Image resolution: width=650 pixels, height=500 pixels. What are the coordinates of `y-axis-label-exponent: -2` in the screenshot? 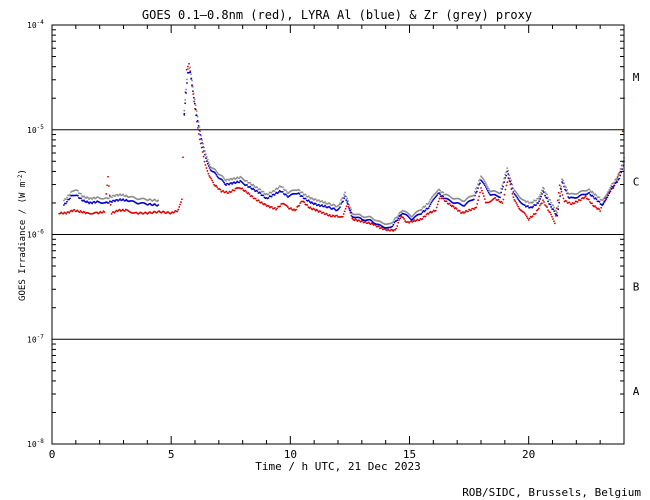 It's located at (20, 178).